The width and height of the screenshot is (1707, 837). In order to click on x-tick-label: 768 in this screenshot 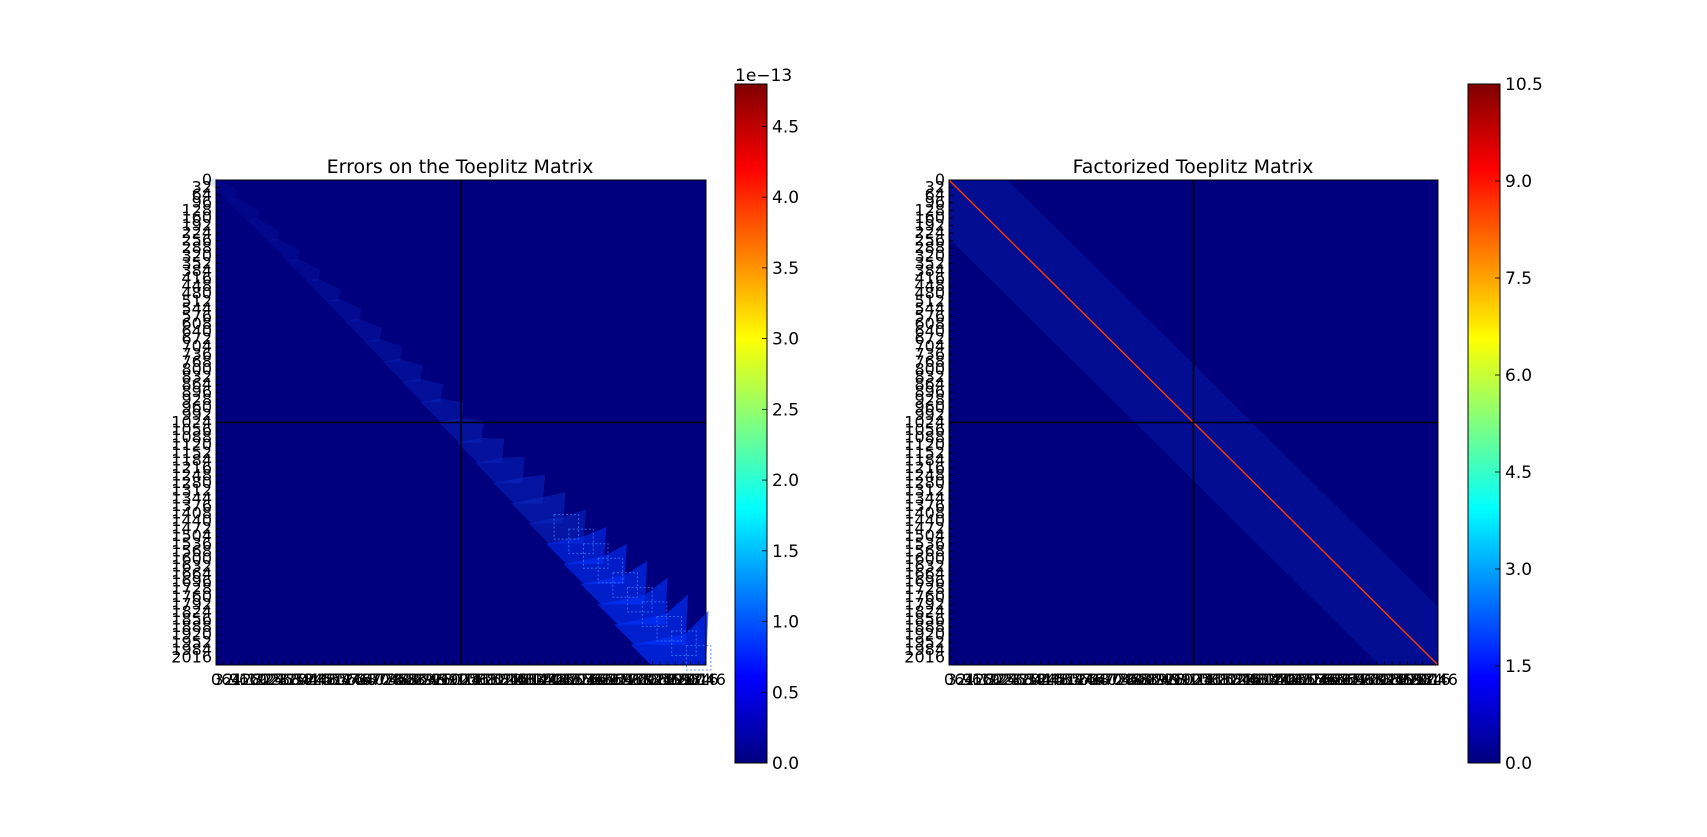, I will do `click(399, 679)`.